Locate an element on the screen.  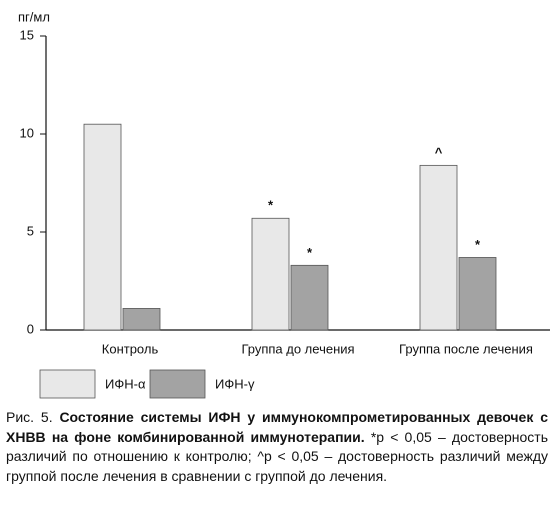
legend-label: ИФН-γ is located at coordinates (235, 383).